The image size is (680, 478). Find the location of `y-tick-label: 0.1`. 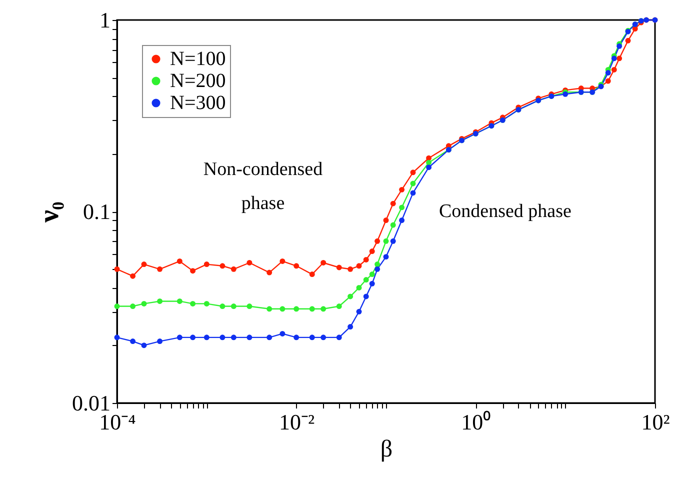

y-tick-label: 0.1 is located at coordinates (96, 211).